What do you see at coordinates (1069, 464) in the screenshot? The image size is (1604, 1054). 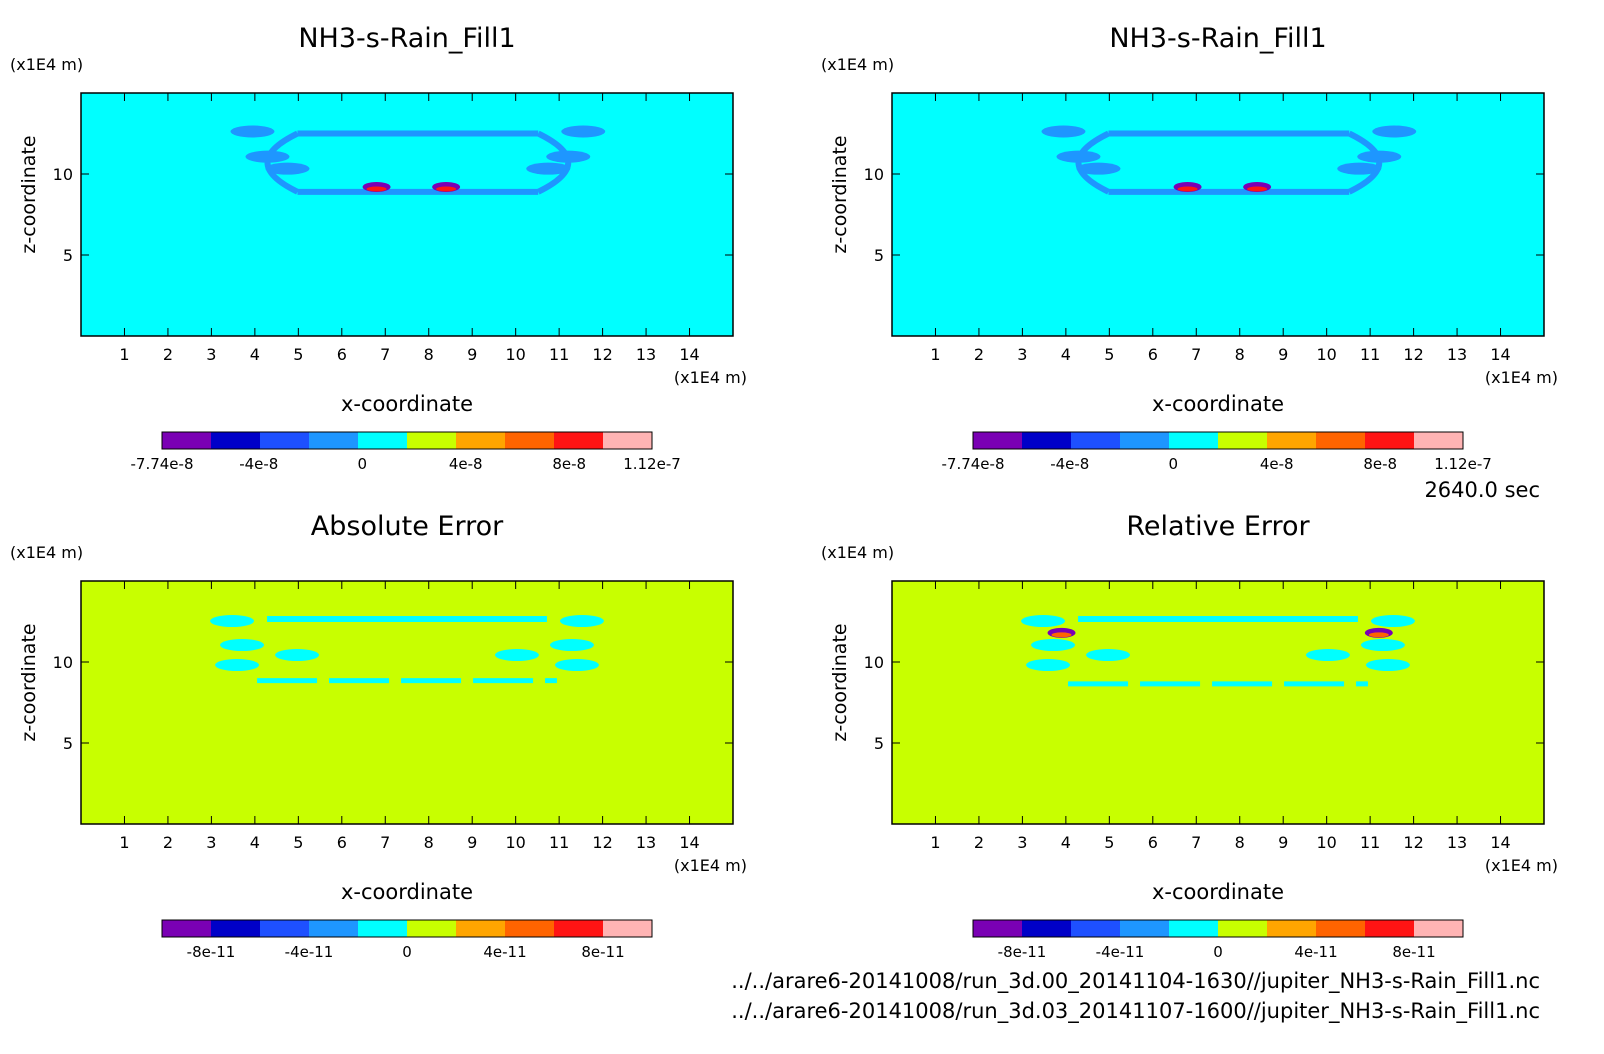 I see `colorbar-label: -4e-8` at bounding box center [1069, 464].